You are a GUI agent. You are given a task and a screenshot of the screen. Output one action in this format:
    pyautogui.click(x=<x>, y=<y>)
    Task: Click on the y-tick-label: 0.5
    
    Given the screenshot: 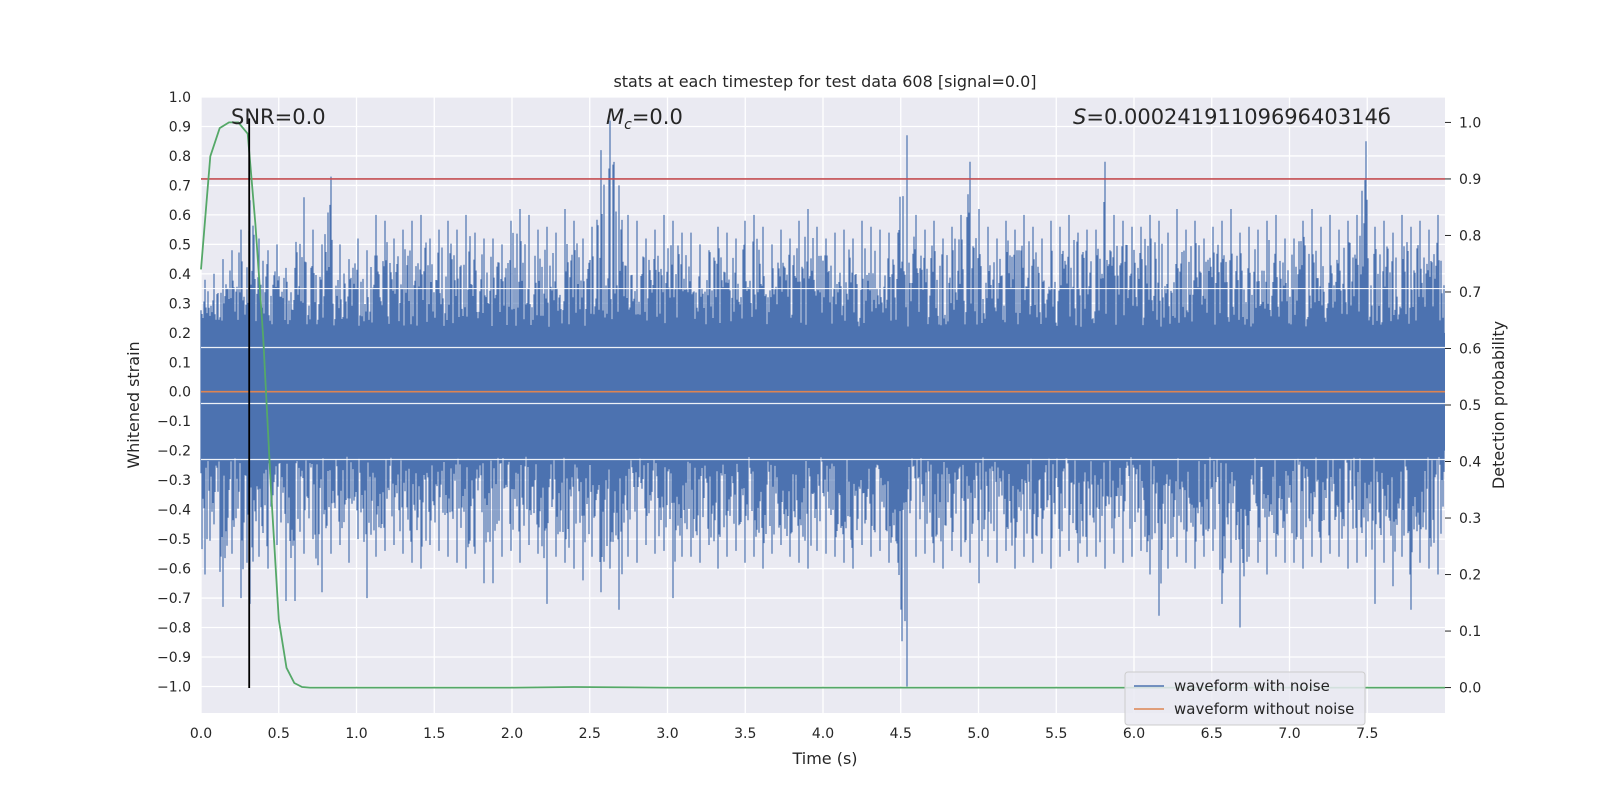 What is the action you would take?
    pyautogui.click(x=180, y=245)
    